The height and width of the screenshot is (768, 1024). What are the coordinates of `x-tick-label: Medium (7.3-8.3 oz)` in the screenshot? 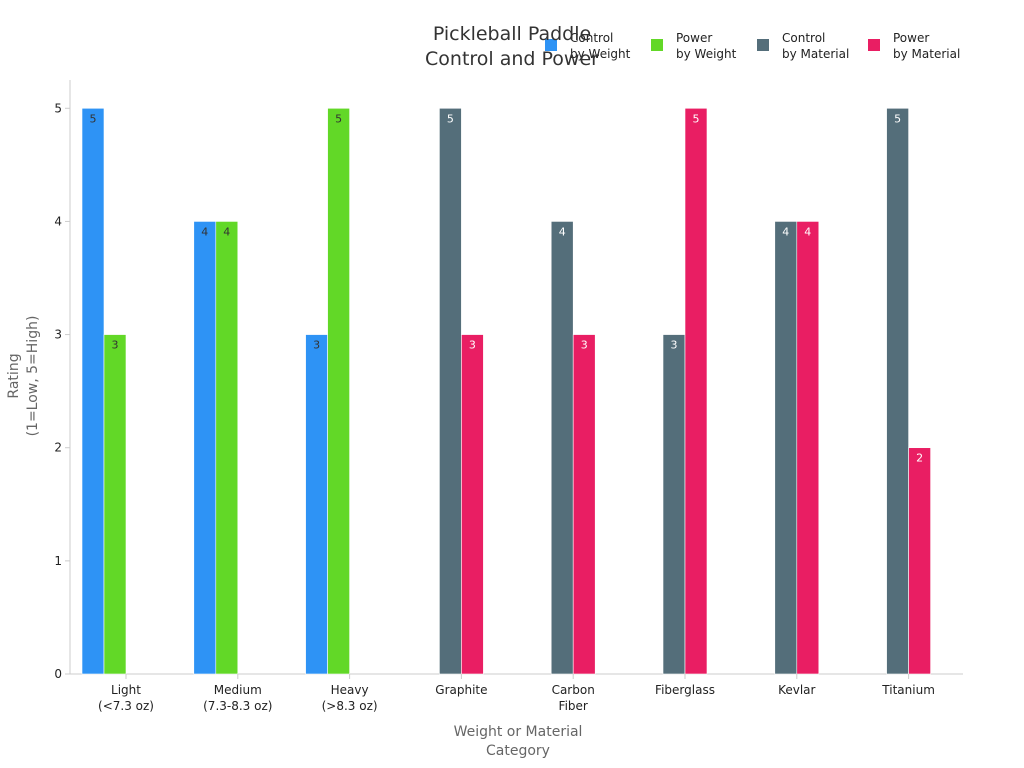 It's located at (237, 698).